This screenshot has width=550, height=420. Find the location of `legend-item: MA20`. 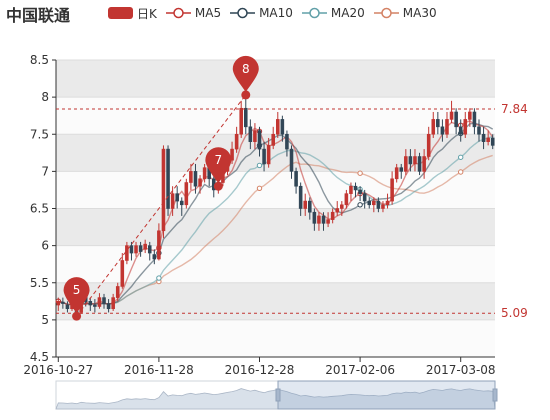

legend-item: MA20 is located at coordinates (333, 13).